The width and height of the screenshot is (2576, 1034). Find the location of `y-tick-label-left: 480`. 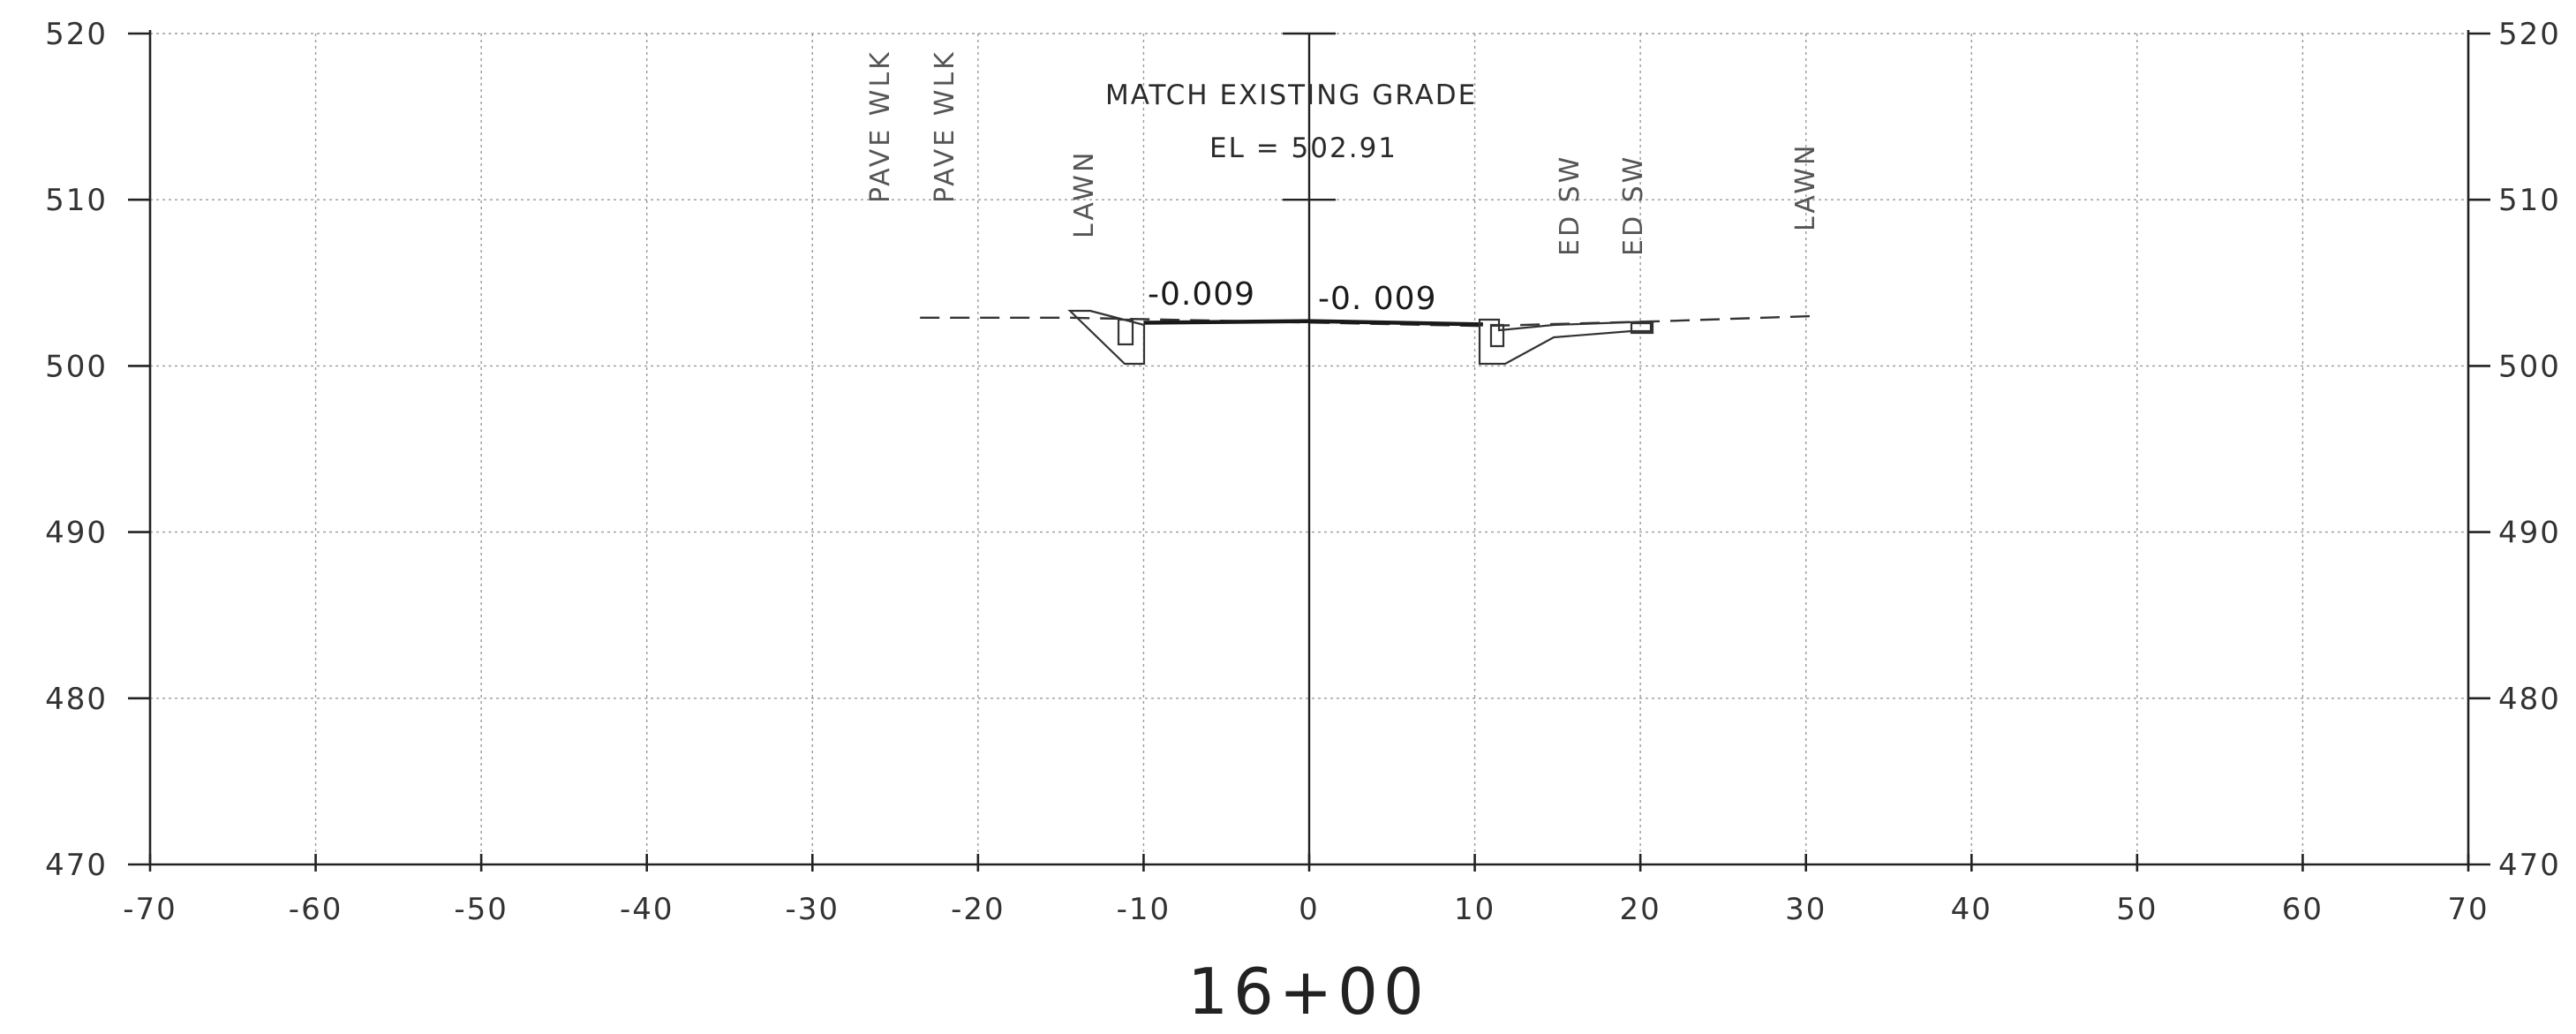

y-tick-label-left: 480 is located at coordinates (77, 699).